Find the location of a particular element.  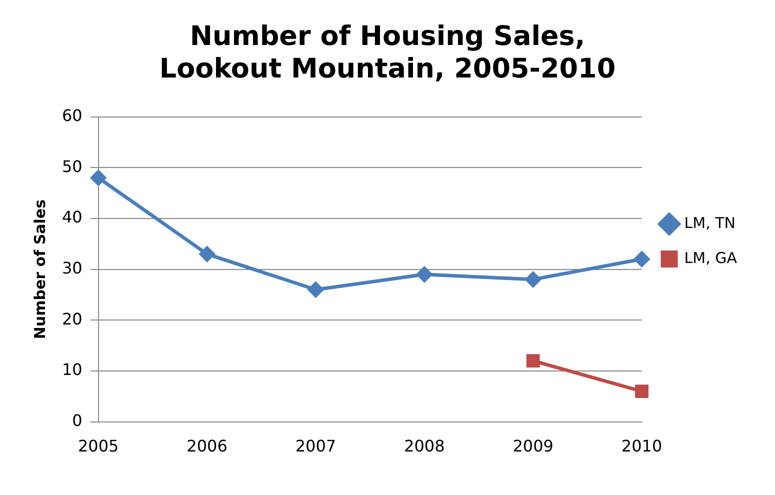

x-tick-label: 2007 is located at coordinates (315, 446).